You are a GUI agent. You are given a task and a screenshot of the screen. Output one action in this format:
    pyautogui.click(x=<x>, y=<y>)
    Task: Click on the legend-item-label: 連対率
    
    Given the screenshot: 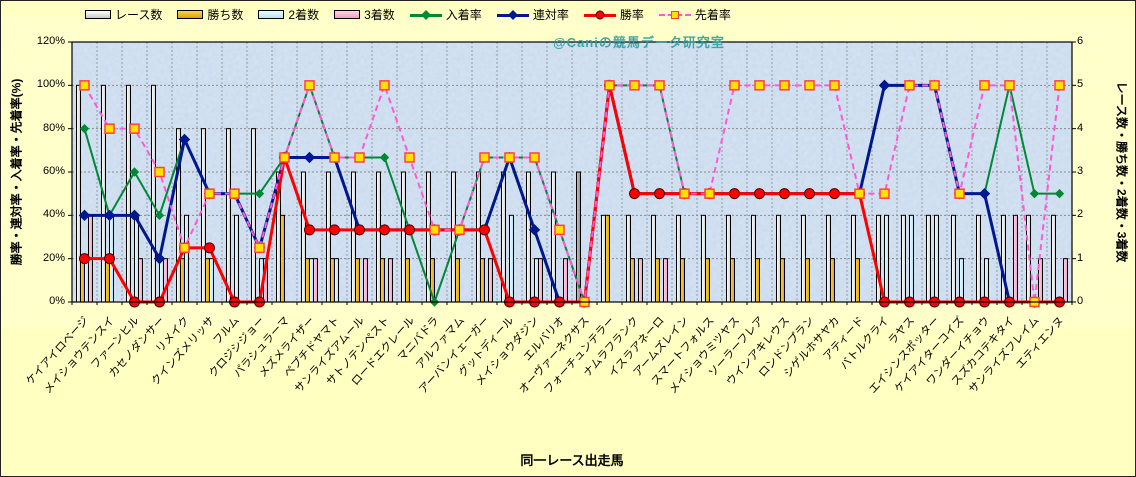 What is the action you would take?
    pyautogui.click(x=550, y=15)
    